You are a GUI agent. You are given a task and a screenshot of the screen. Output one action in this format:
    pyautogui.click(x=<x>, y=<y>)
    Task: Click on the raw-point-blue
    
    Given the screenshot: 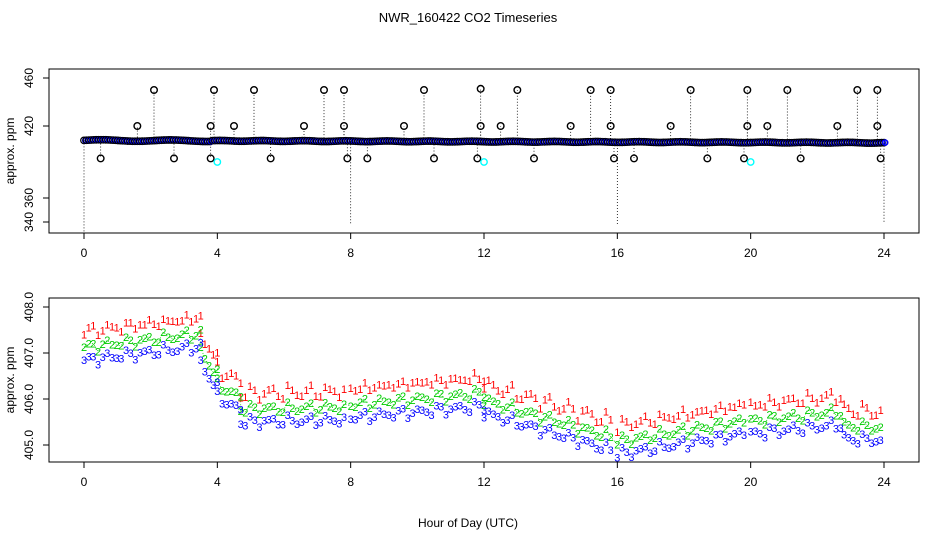 What is the action you would take?
    pyautogui.click(x=885, y=142)
    